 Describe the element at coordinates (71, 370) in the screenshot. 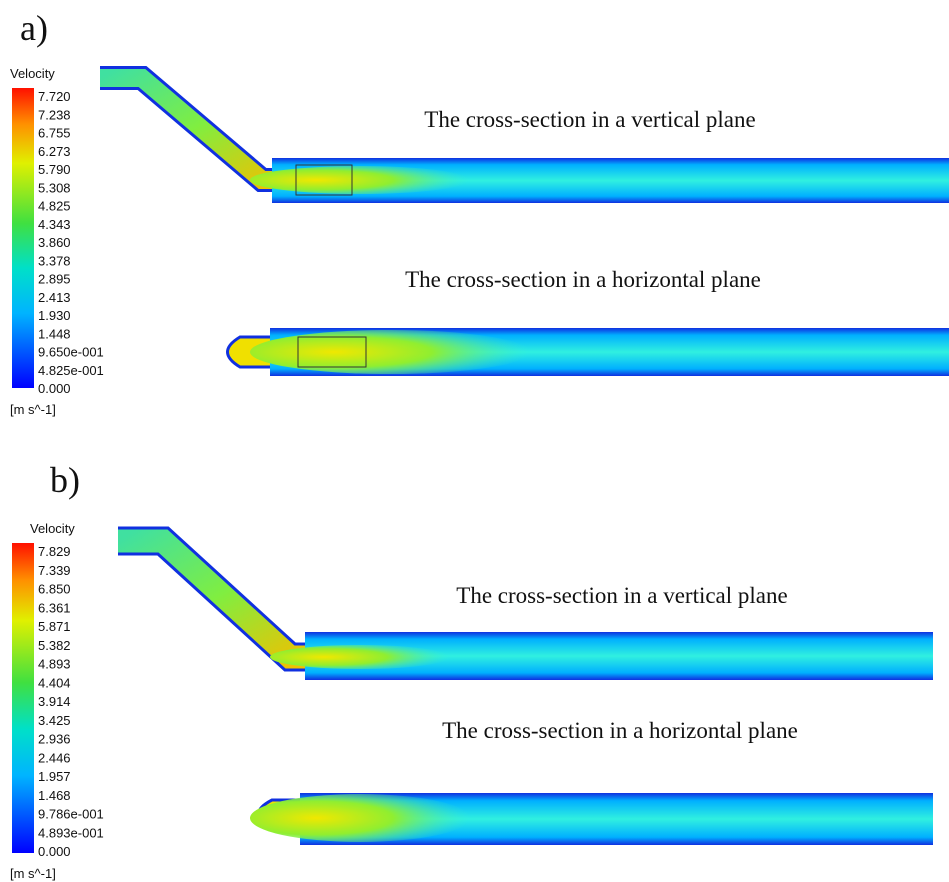

I see `legend-tick-label: 4.825e-001` at that location.